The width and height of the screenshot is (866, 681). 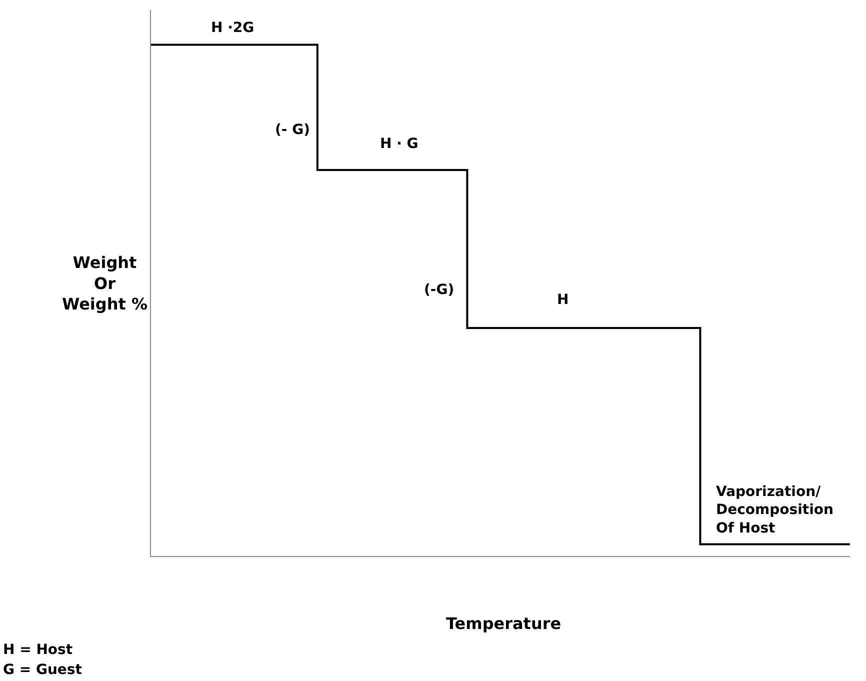 What do you see at coordinates (105, 283) in the screenshot?
I see `y-axis-title: Weight Or Weight %` at bounding box center [105, 283].